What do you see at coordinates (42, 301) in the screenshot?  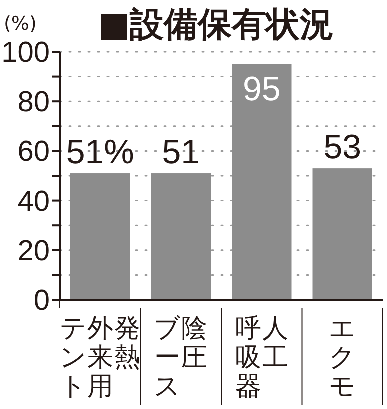 I see `y-tick-label: 0` at bounding box center [42, 301].